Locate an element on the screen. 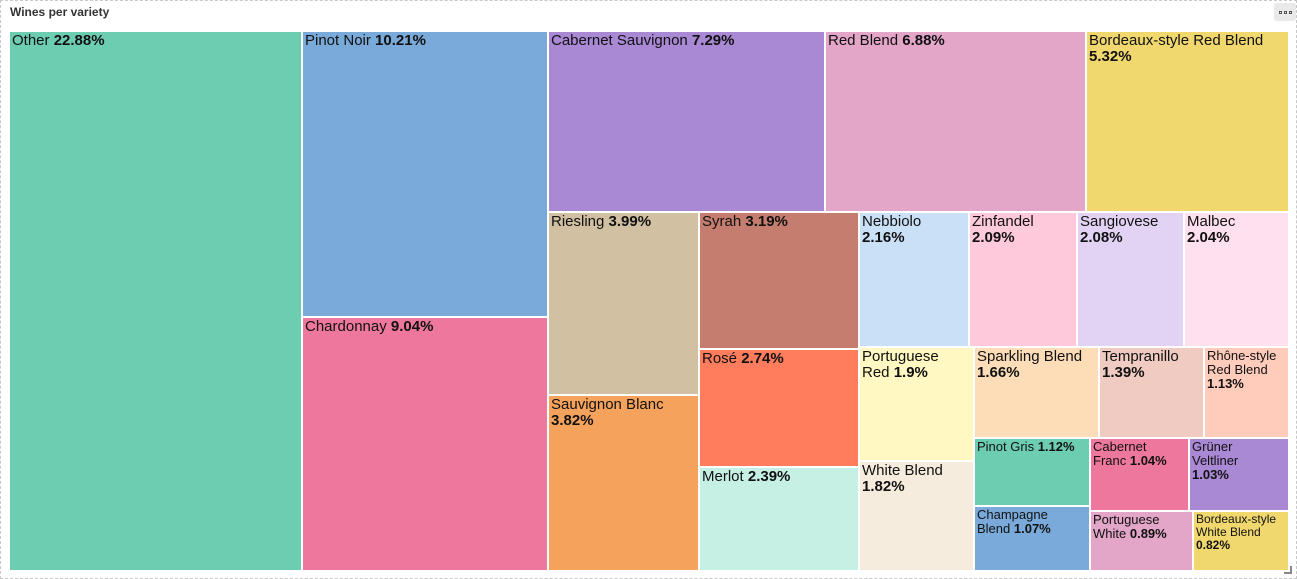 The image size is (1297, 579). tile-label: Syrah is located at coordinates (722, 221).